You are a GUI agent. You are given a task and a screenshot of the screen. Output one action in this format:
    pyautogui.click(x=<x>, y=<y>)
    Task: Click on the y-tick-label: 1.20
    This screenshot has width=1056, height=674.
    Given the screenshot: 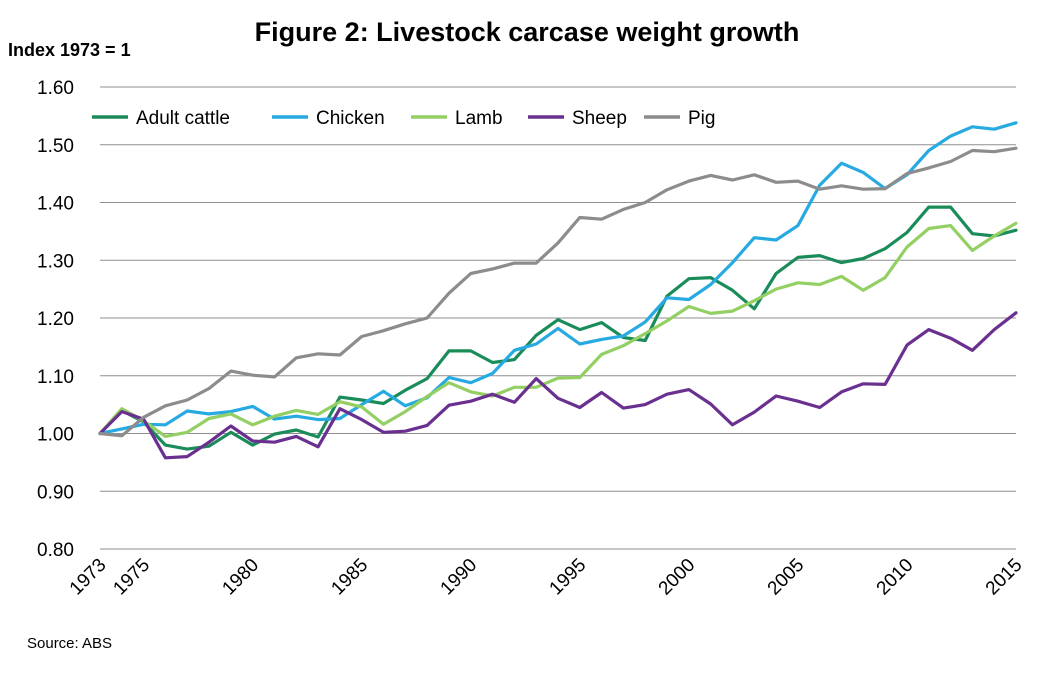 What is the action you would take?
    pyautogui.click(x=55, y=319)
    